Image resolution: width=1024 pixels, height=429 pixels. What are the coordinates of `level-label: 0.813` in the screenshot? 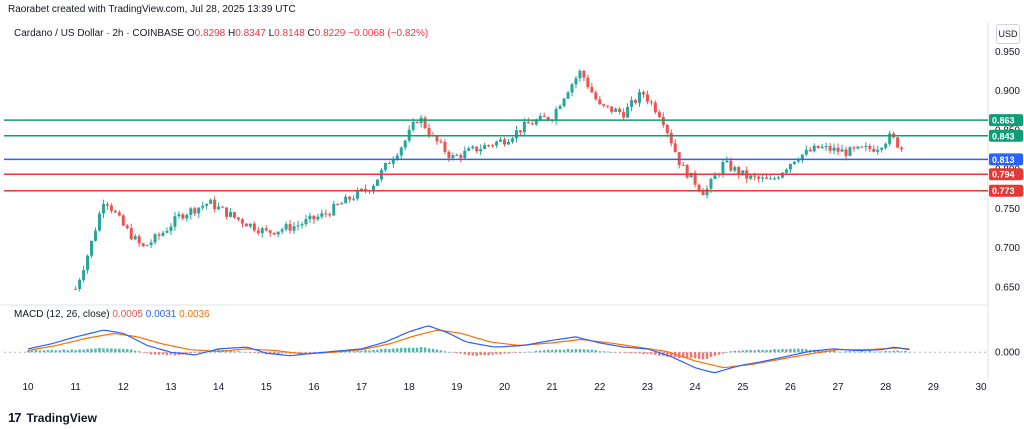 It's located at (1003, 160).